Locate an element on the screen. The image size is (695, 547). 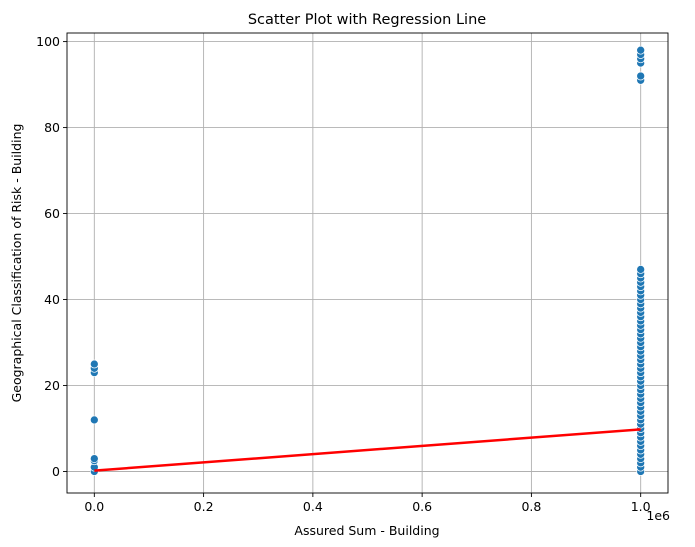
x-tick-label: 0.6 is located at coordinates (422, 506).